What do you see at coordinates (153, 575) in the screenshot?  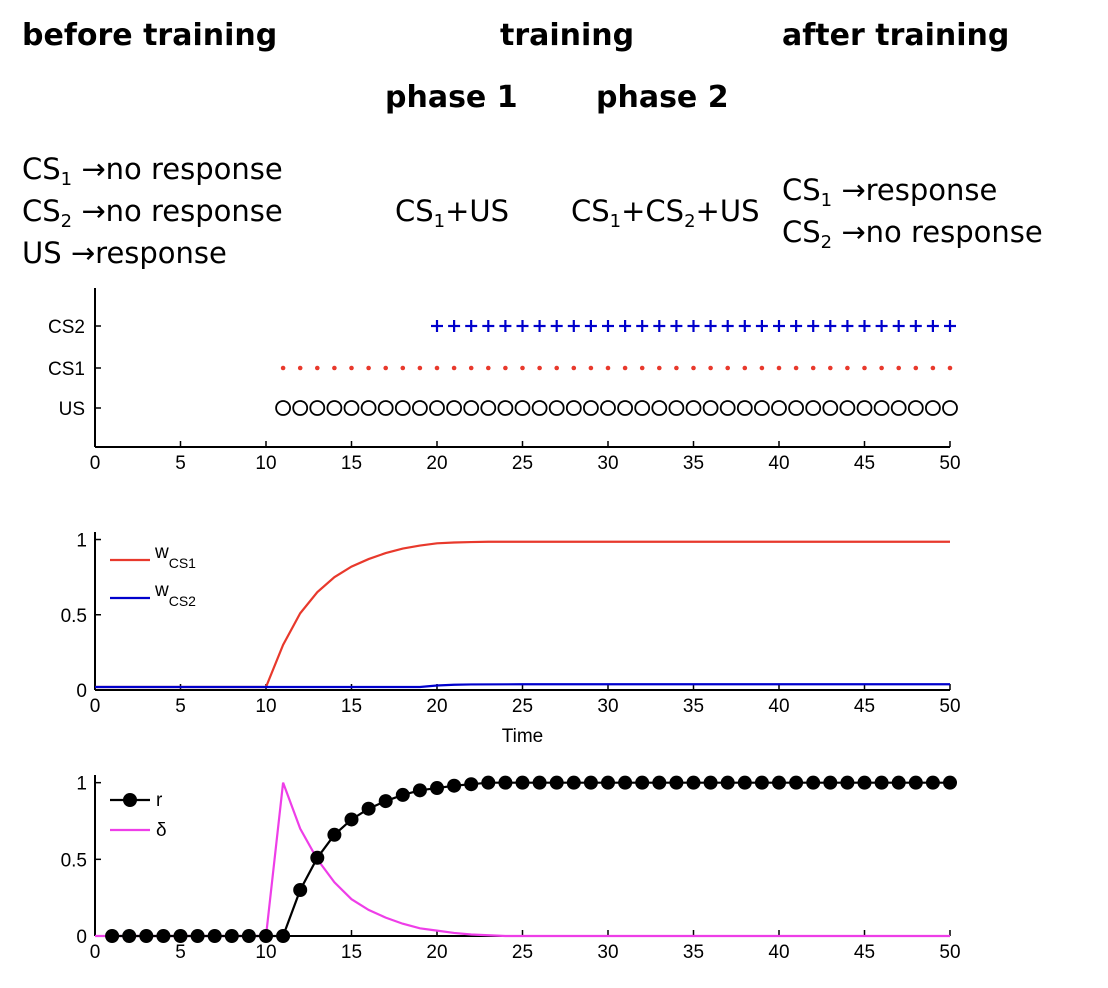 I see `weights-legend: wCS1 wCS2` at bounding box center [153, 575].